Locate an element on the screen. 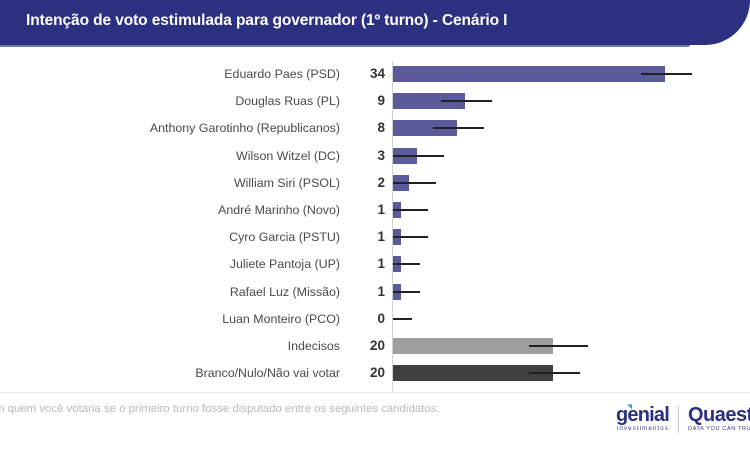 The height and width of the screenshot is (450, 750). row-label: Cyro Garcia (PSTU) is located at coordinates (284, 237).